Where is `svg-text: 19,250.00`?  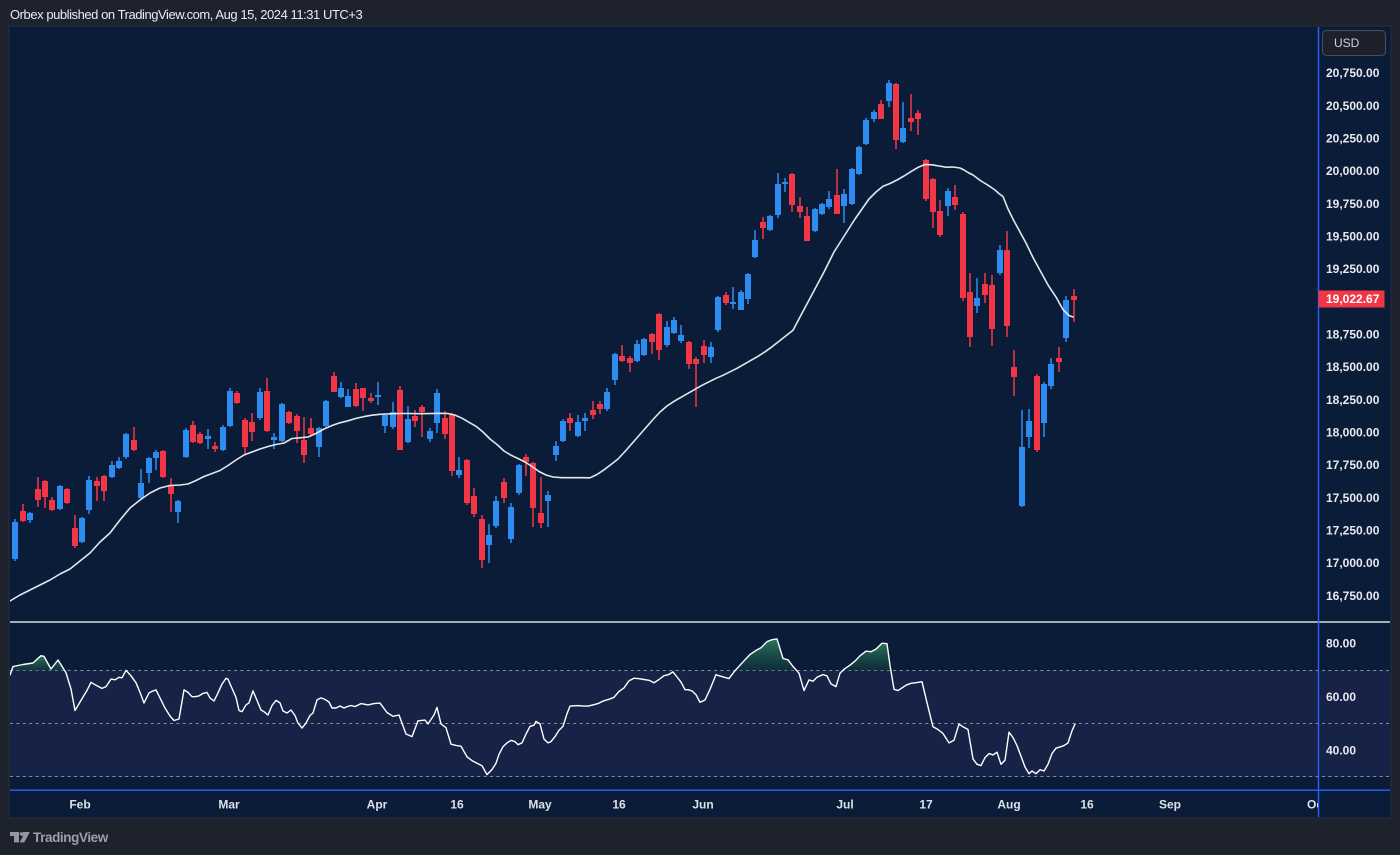
svg-text: 19,250.00 is located at coordinates (1353, 269).